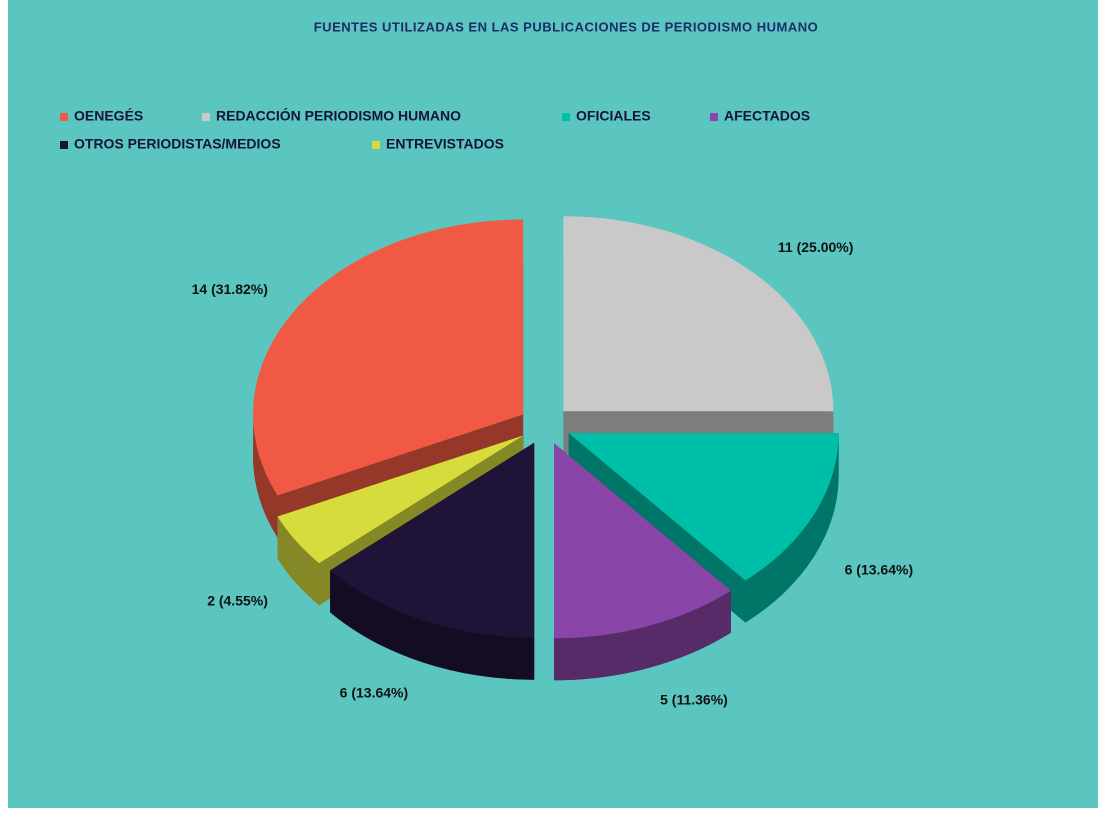  What do you see at coordinates (613, 116) in the screenshot?
I see `legend-label: OFICIALES` at bounding box center [613, 116].